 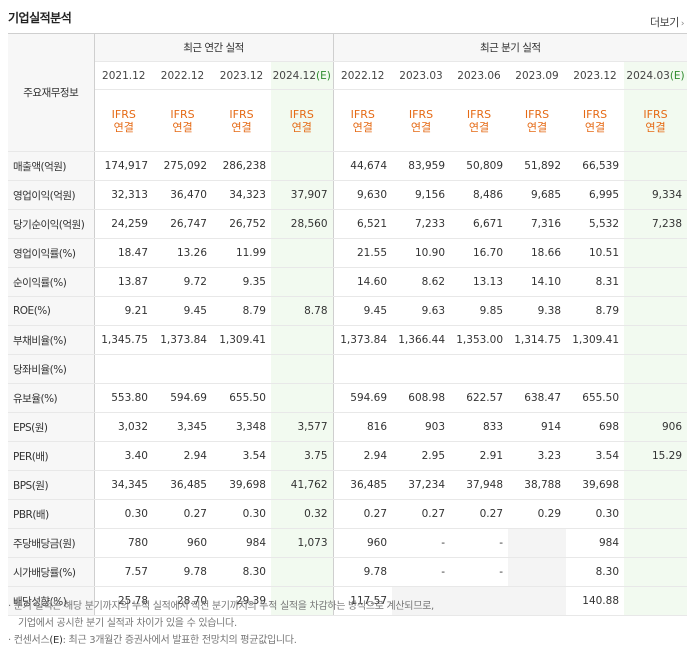 I want to click on period-header: 2021.12, so click(x=123, y=75).